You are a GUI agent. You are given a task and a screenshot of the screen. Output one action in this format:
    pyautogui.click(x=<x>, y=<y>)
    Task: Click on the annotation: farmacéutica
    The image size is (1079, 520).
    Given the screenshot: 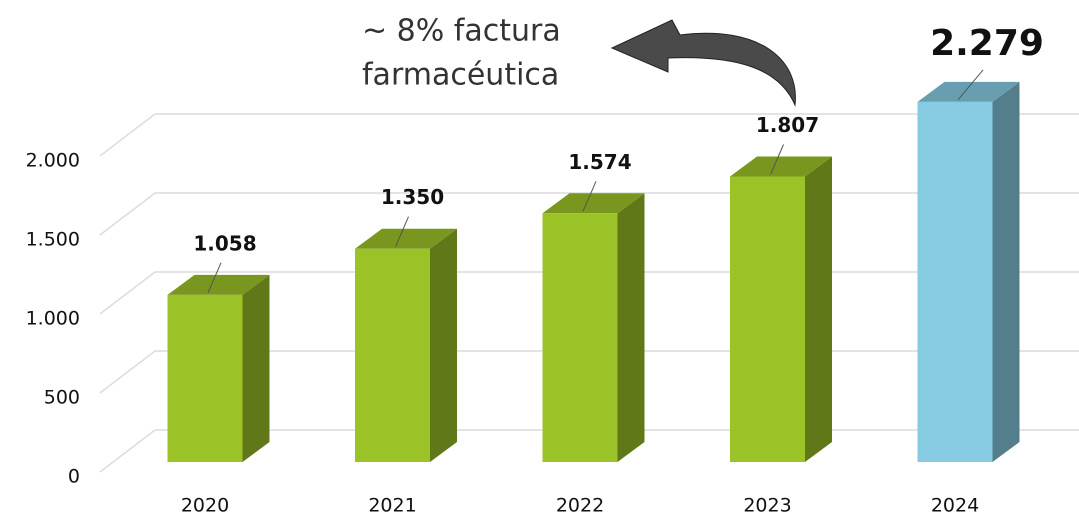 What is the action you would take?
    pyautogui.click(x=460, y=75)
    